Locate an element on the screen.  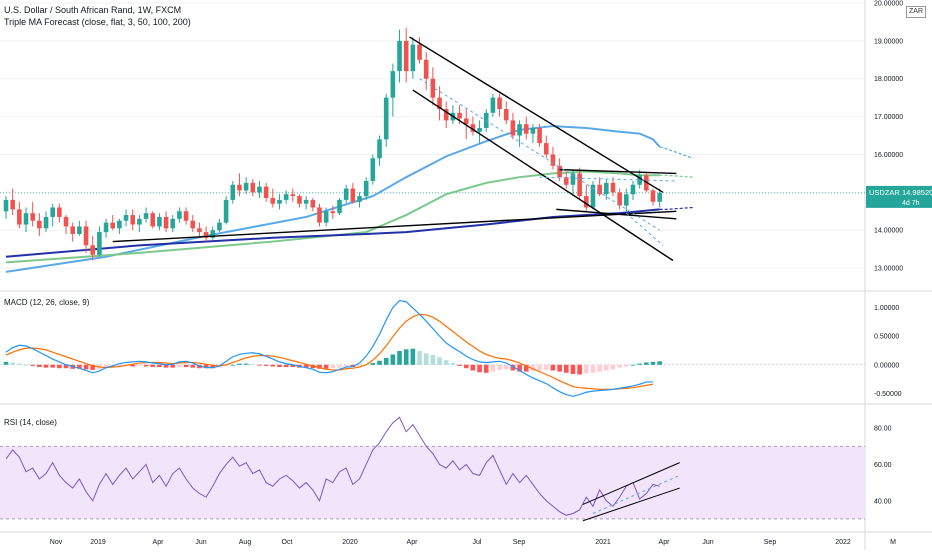
rsi-channel-bottom is located at coordinates (631, 504).